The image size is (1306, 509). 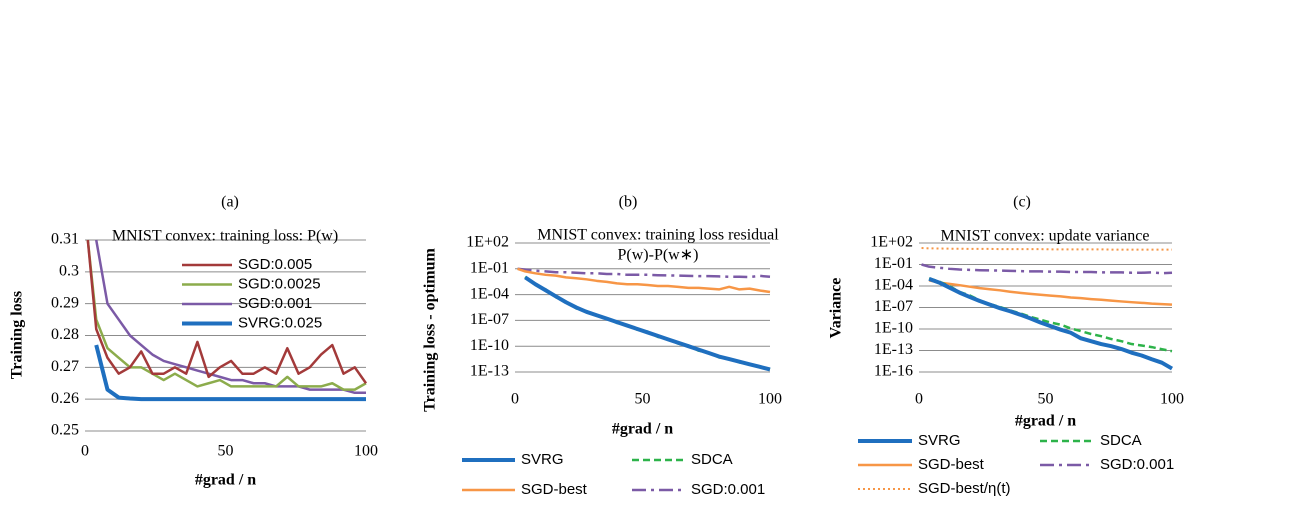 I want to click on legend-label: SVRG:0.025, so click(x=280, y=322).